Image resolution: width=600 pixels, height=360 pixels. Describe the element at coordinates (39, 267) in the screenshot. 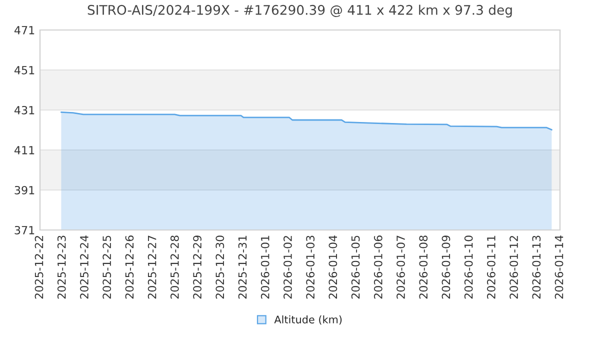

I see `x-tick-label: 2025-12-22` at that location.